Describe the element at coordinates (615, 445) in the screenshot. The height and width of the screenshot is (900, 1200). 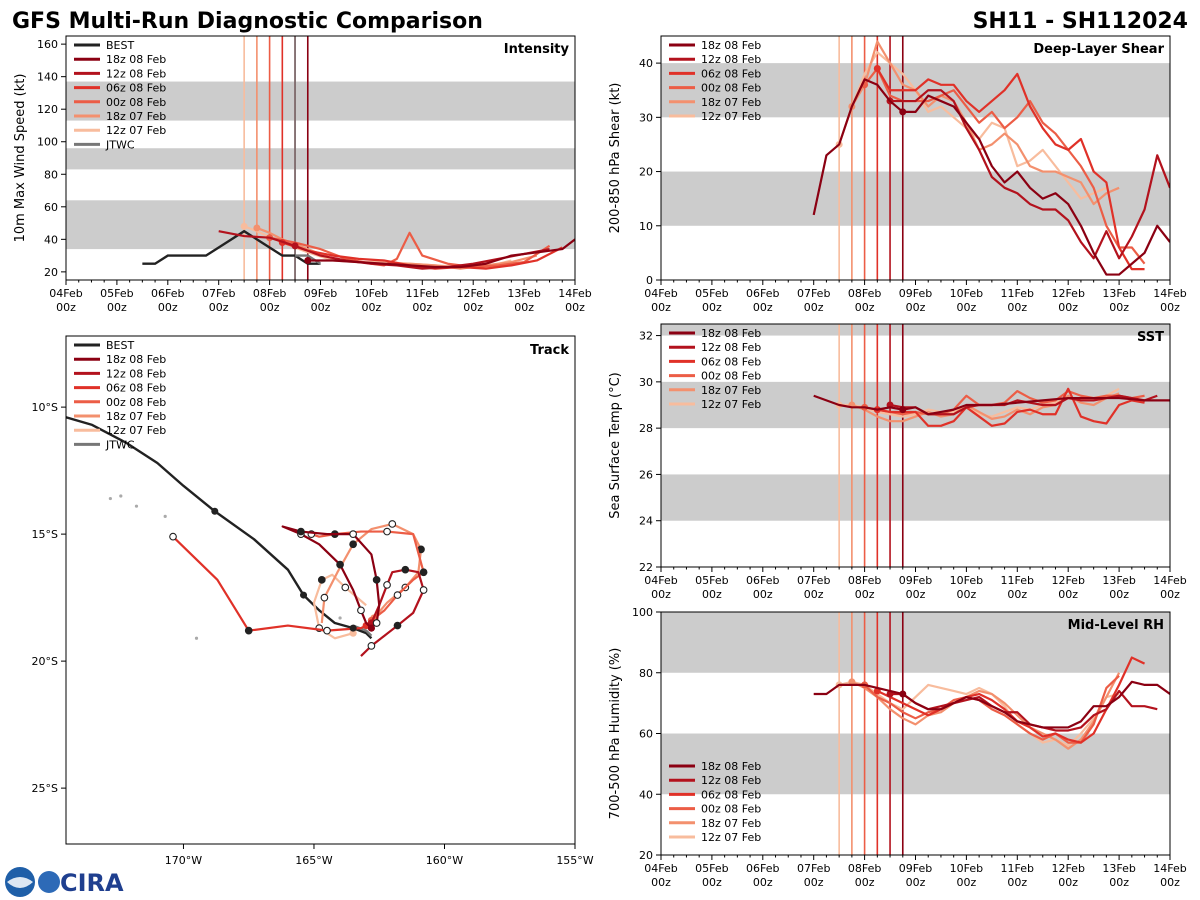
I see `y-axis-label: Sea Surface Temp (°C)` at that location.